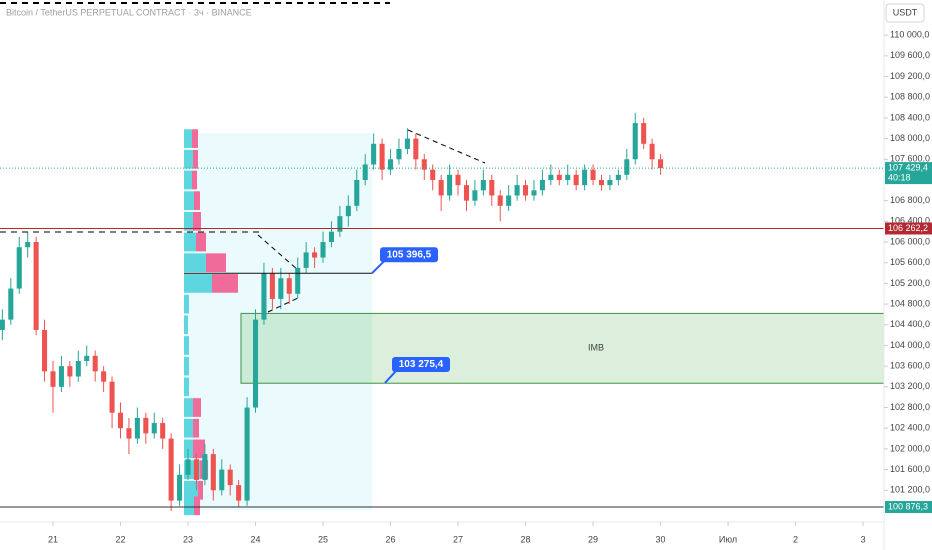 The height and width of the screenshot is (550, 932). What do you see at coordinates (910, 448) in the screenshot?
I see `y-tick-label: 102 000,0` at bounding box center [910, 448].